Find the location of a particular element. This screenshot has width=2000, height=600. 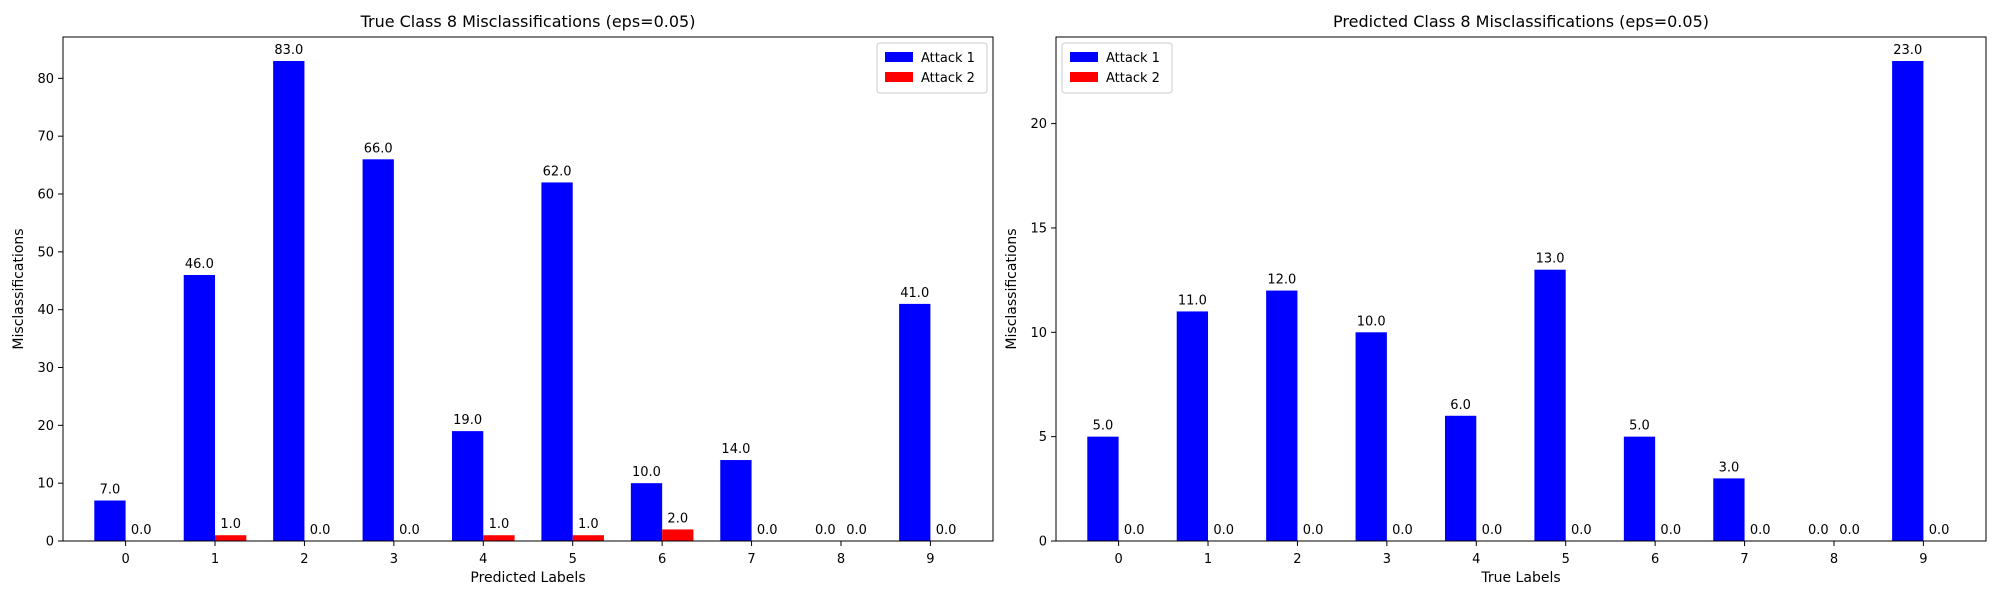

bar-value-label: 6.0 is located at coordinates (1460, 405).